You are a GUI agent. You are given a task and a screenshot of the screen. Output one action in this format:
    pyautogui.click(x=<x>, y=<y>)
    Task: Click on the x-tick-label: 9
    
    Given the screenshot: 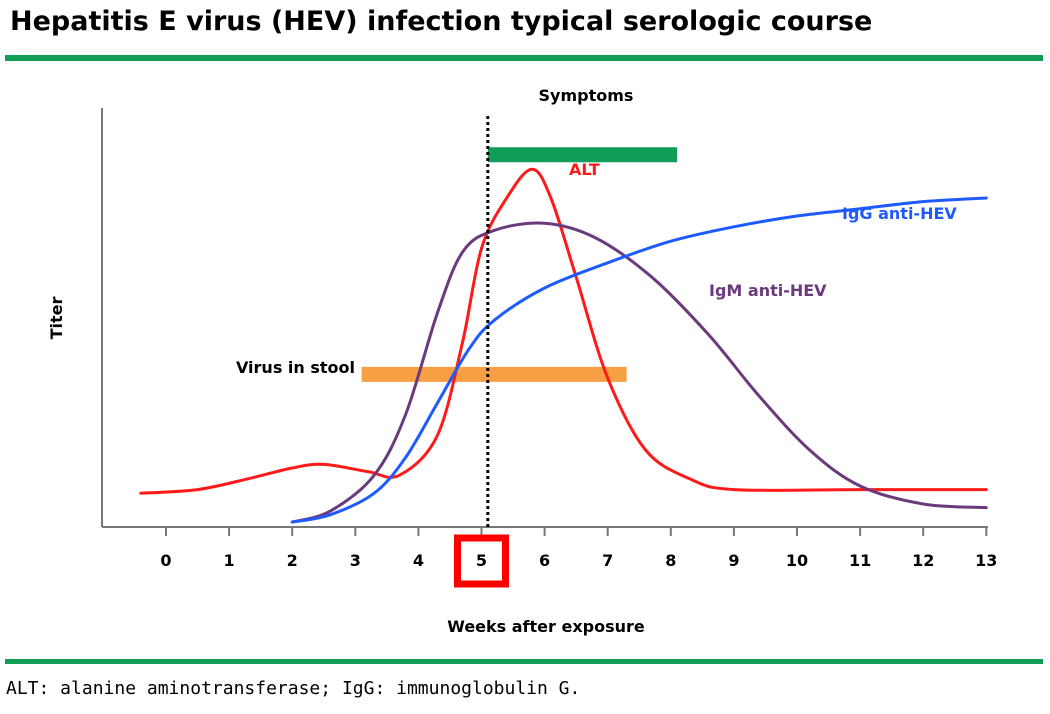 What is the action you would take?
    pyautogui.click(x=733, y=560)
    